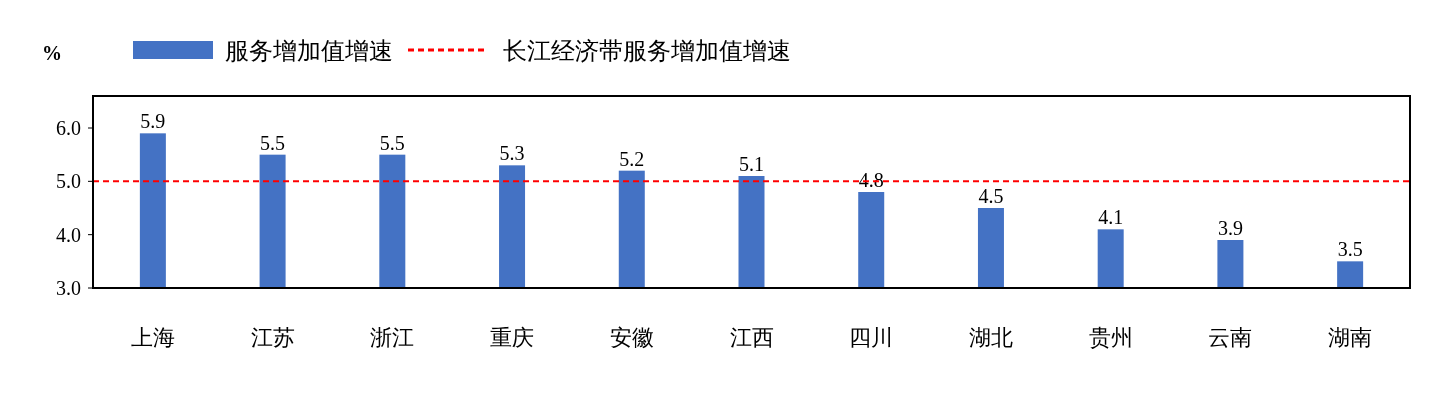  Describe the element at coordinates (272, 337) in the screenshot. I see `x-tick-label: 江苏` at that location.